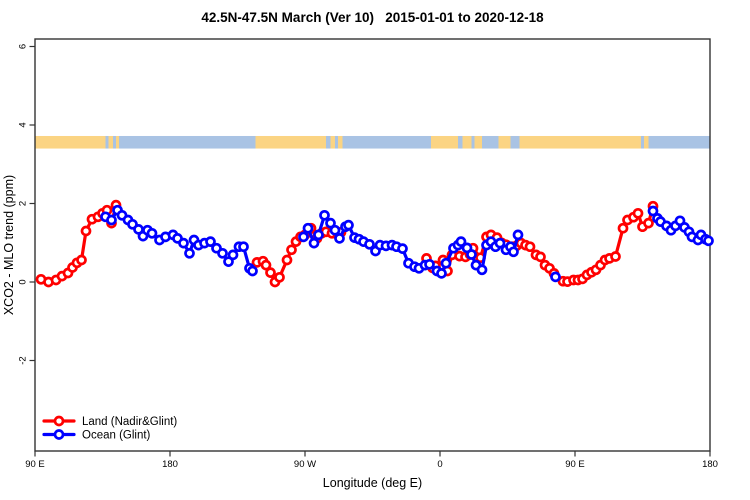 This screenshot has width=750, height=500. I want to click on legend-label: Land (Nadir&Glint), so click(129, 422).